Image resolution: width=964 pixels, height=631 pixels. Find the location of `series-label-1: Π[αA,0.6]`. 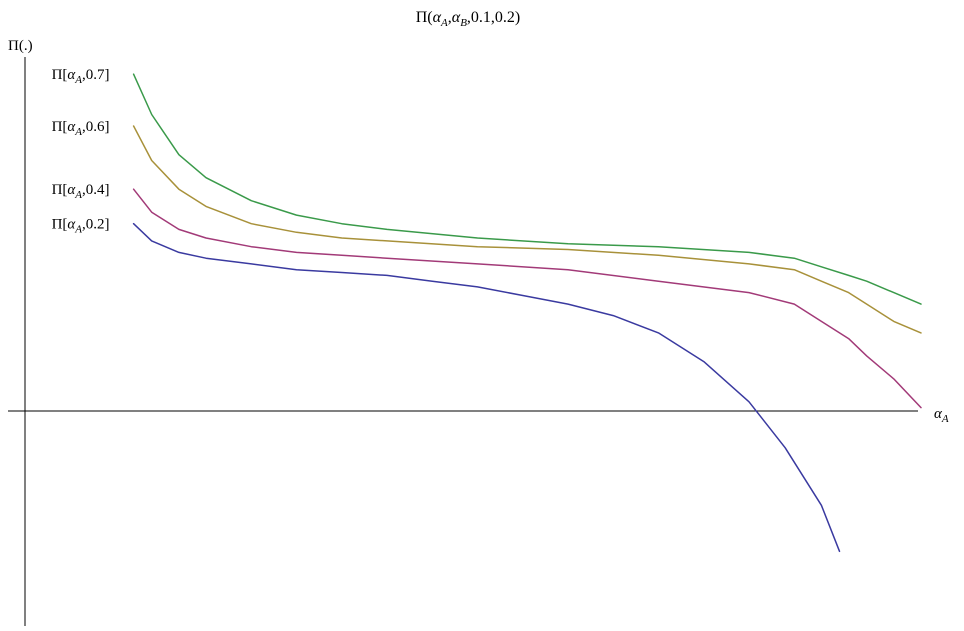

series-label-1: Π[αA,0.6] is located at coordinates (81, 128).